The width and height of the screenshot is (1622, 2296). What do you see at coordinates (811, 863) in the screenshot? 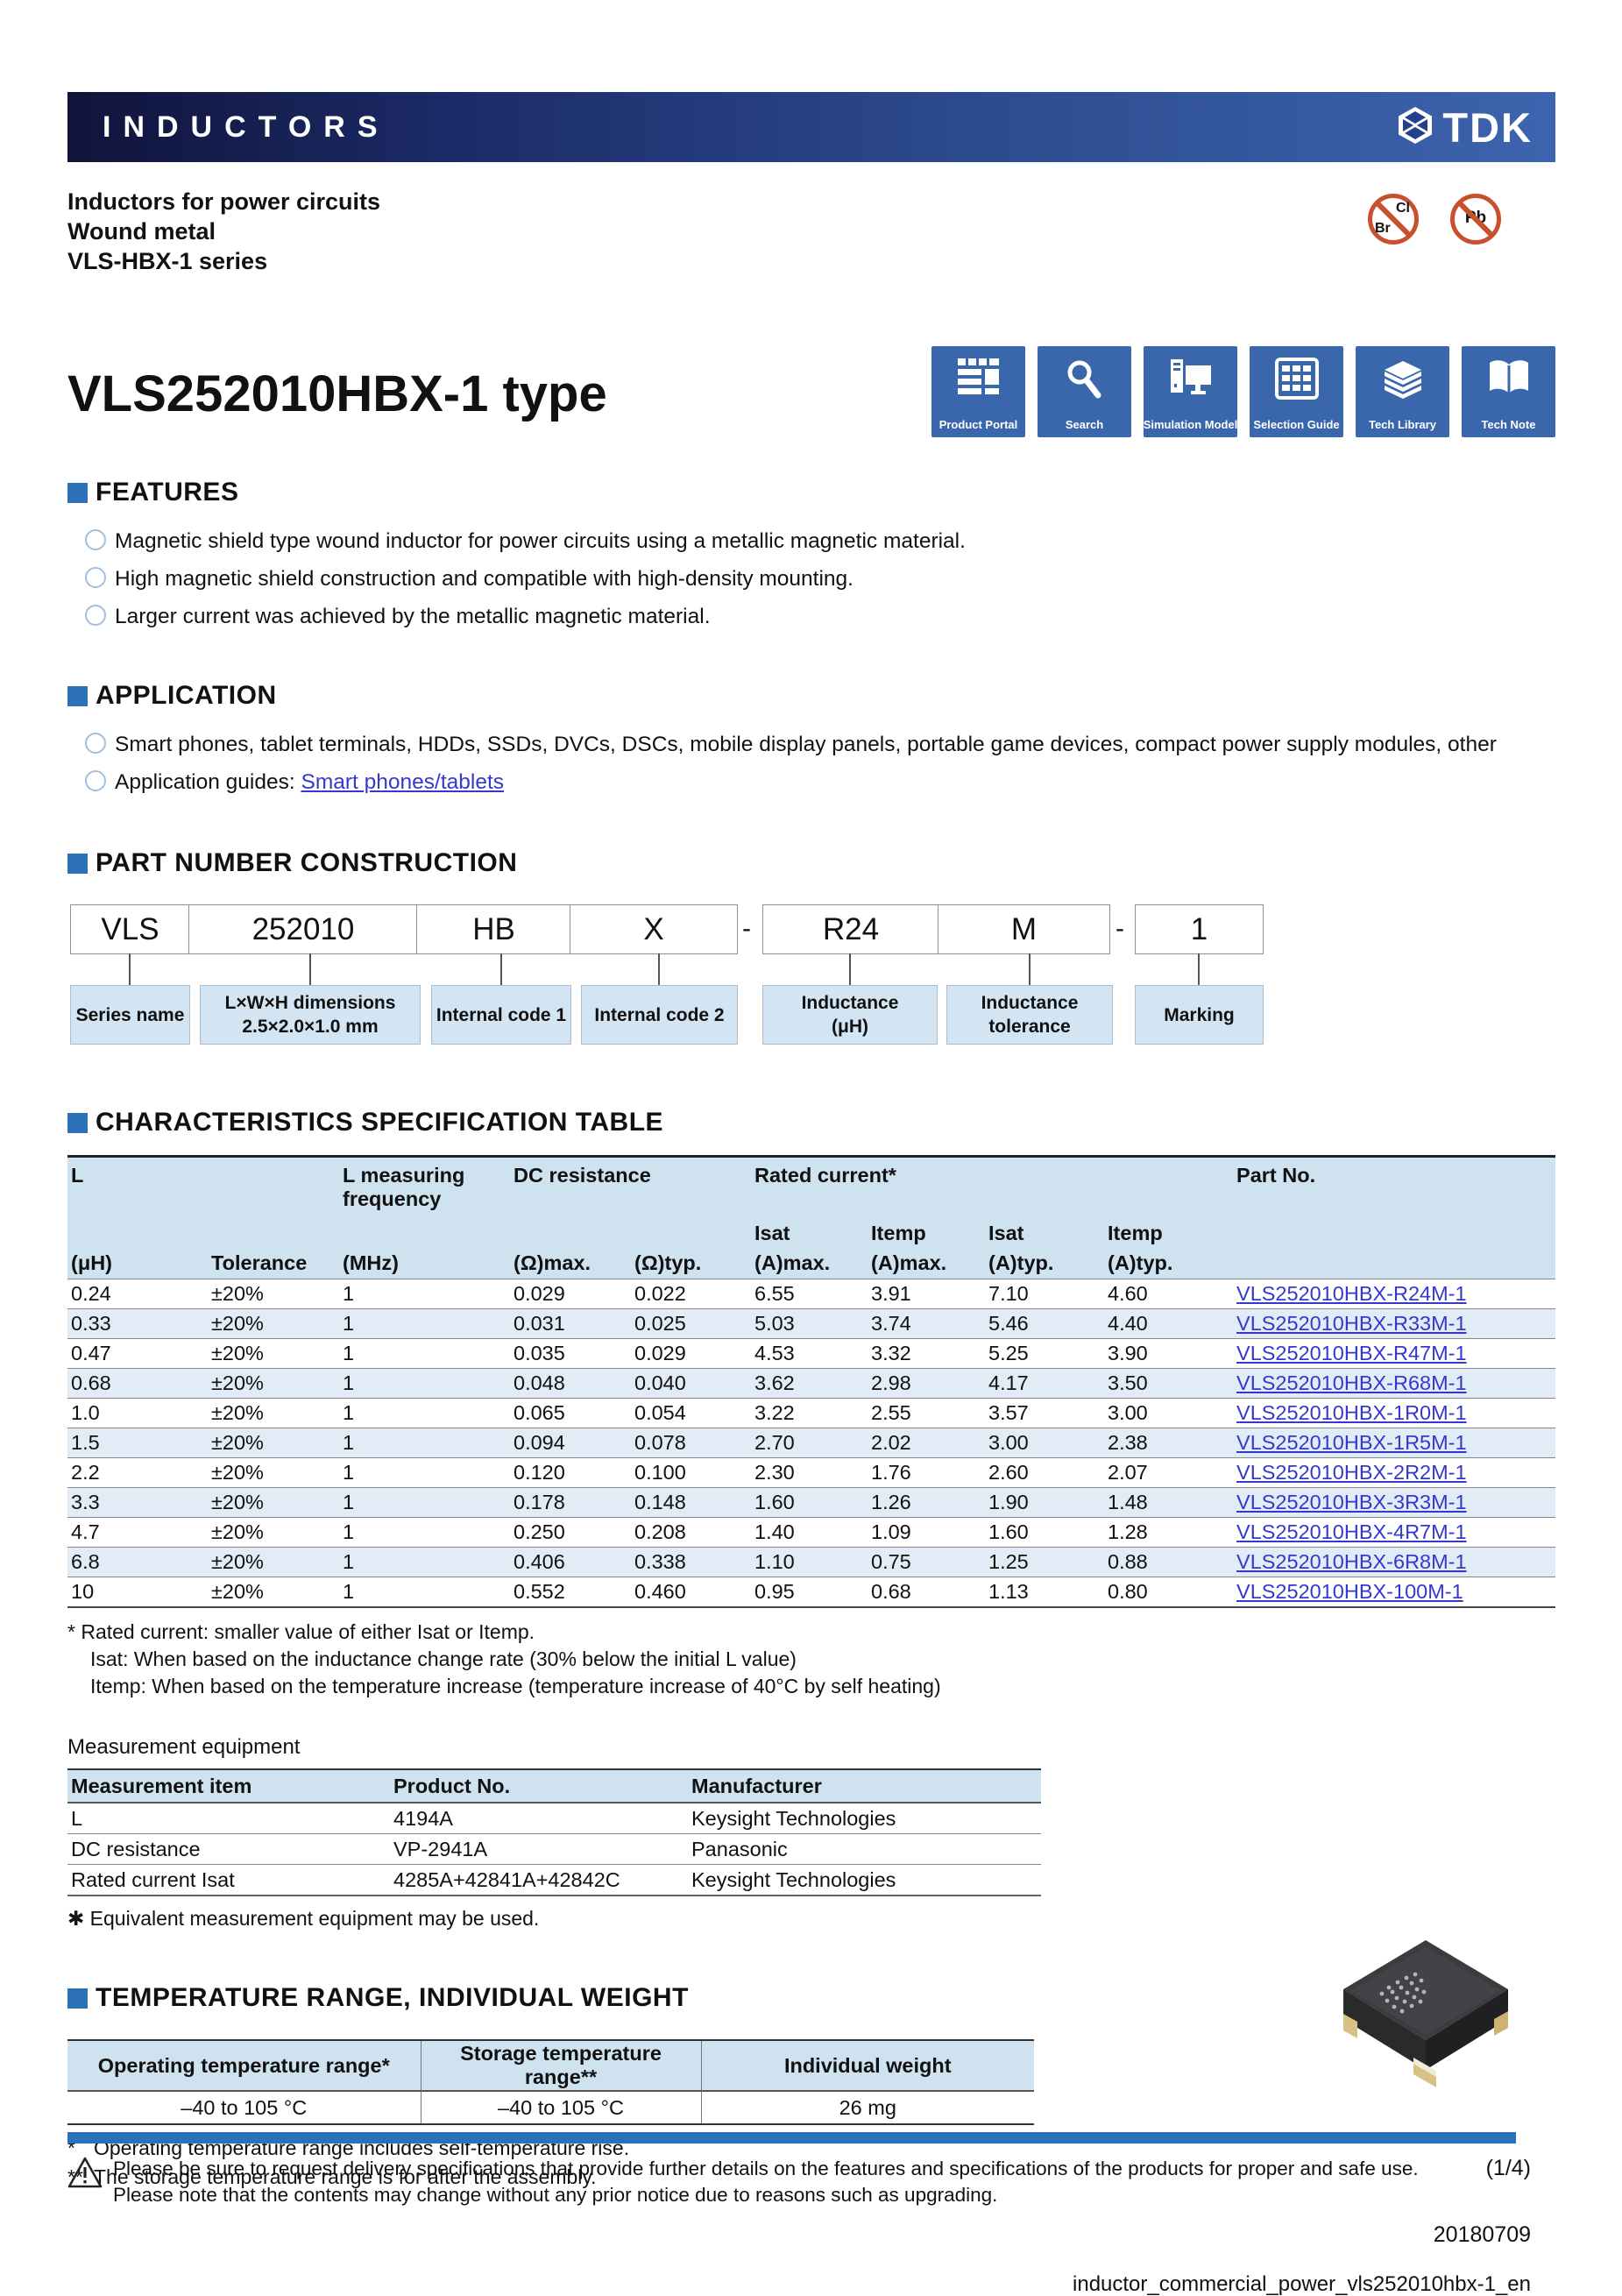
I see `part-number-heading: PART NUMBER CONSTRUCTION` at bounding box center [811, 863].